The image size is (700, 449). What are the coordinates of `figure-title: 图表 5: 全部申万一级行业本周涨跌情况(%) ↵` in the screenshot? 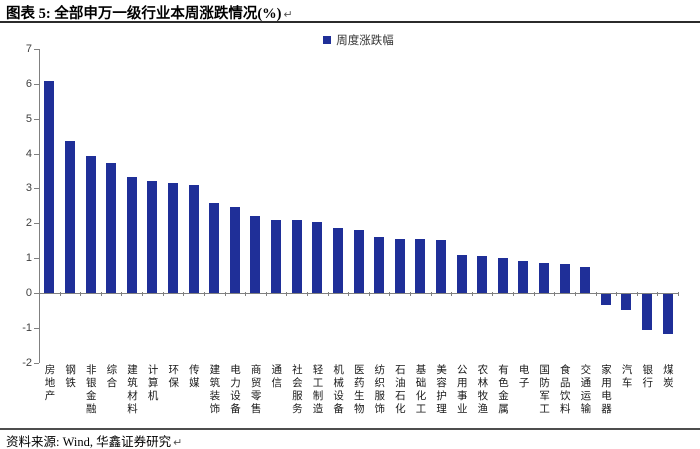 It's located at (149, 12).